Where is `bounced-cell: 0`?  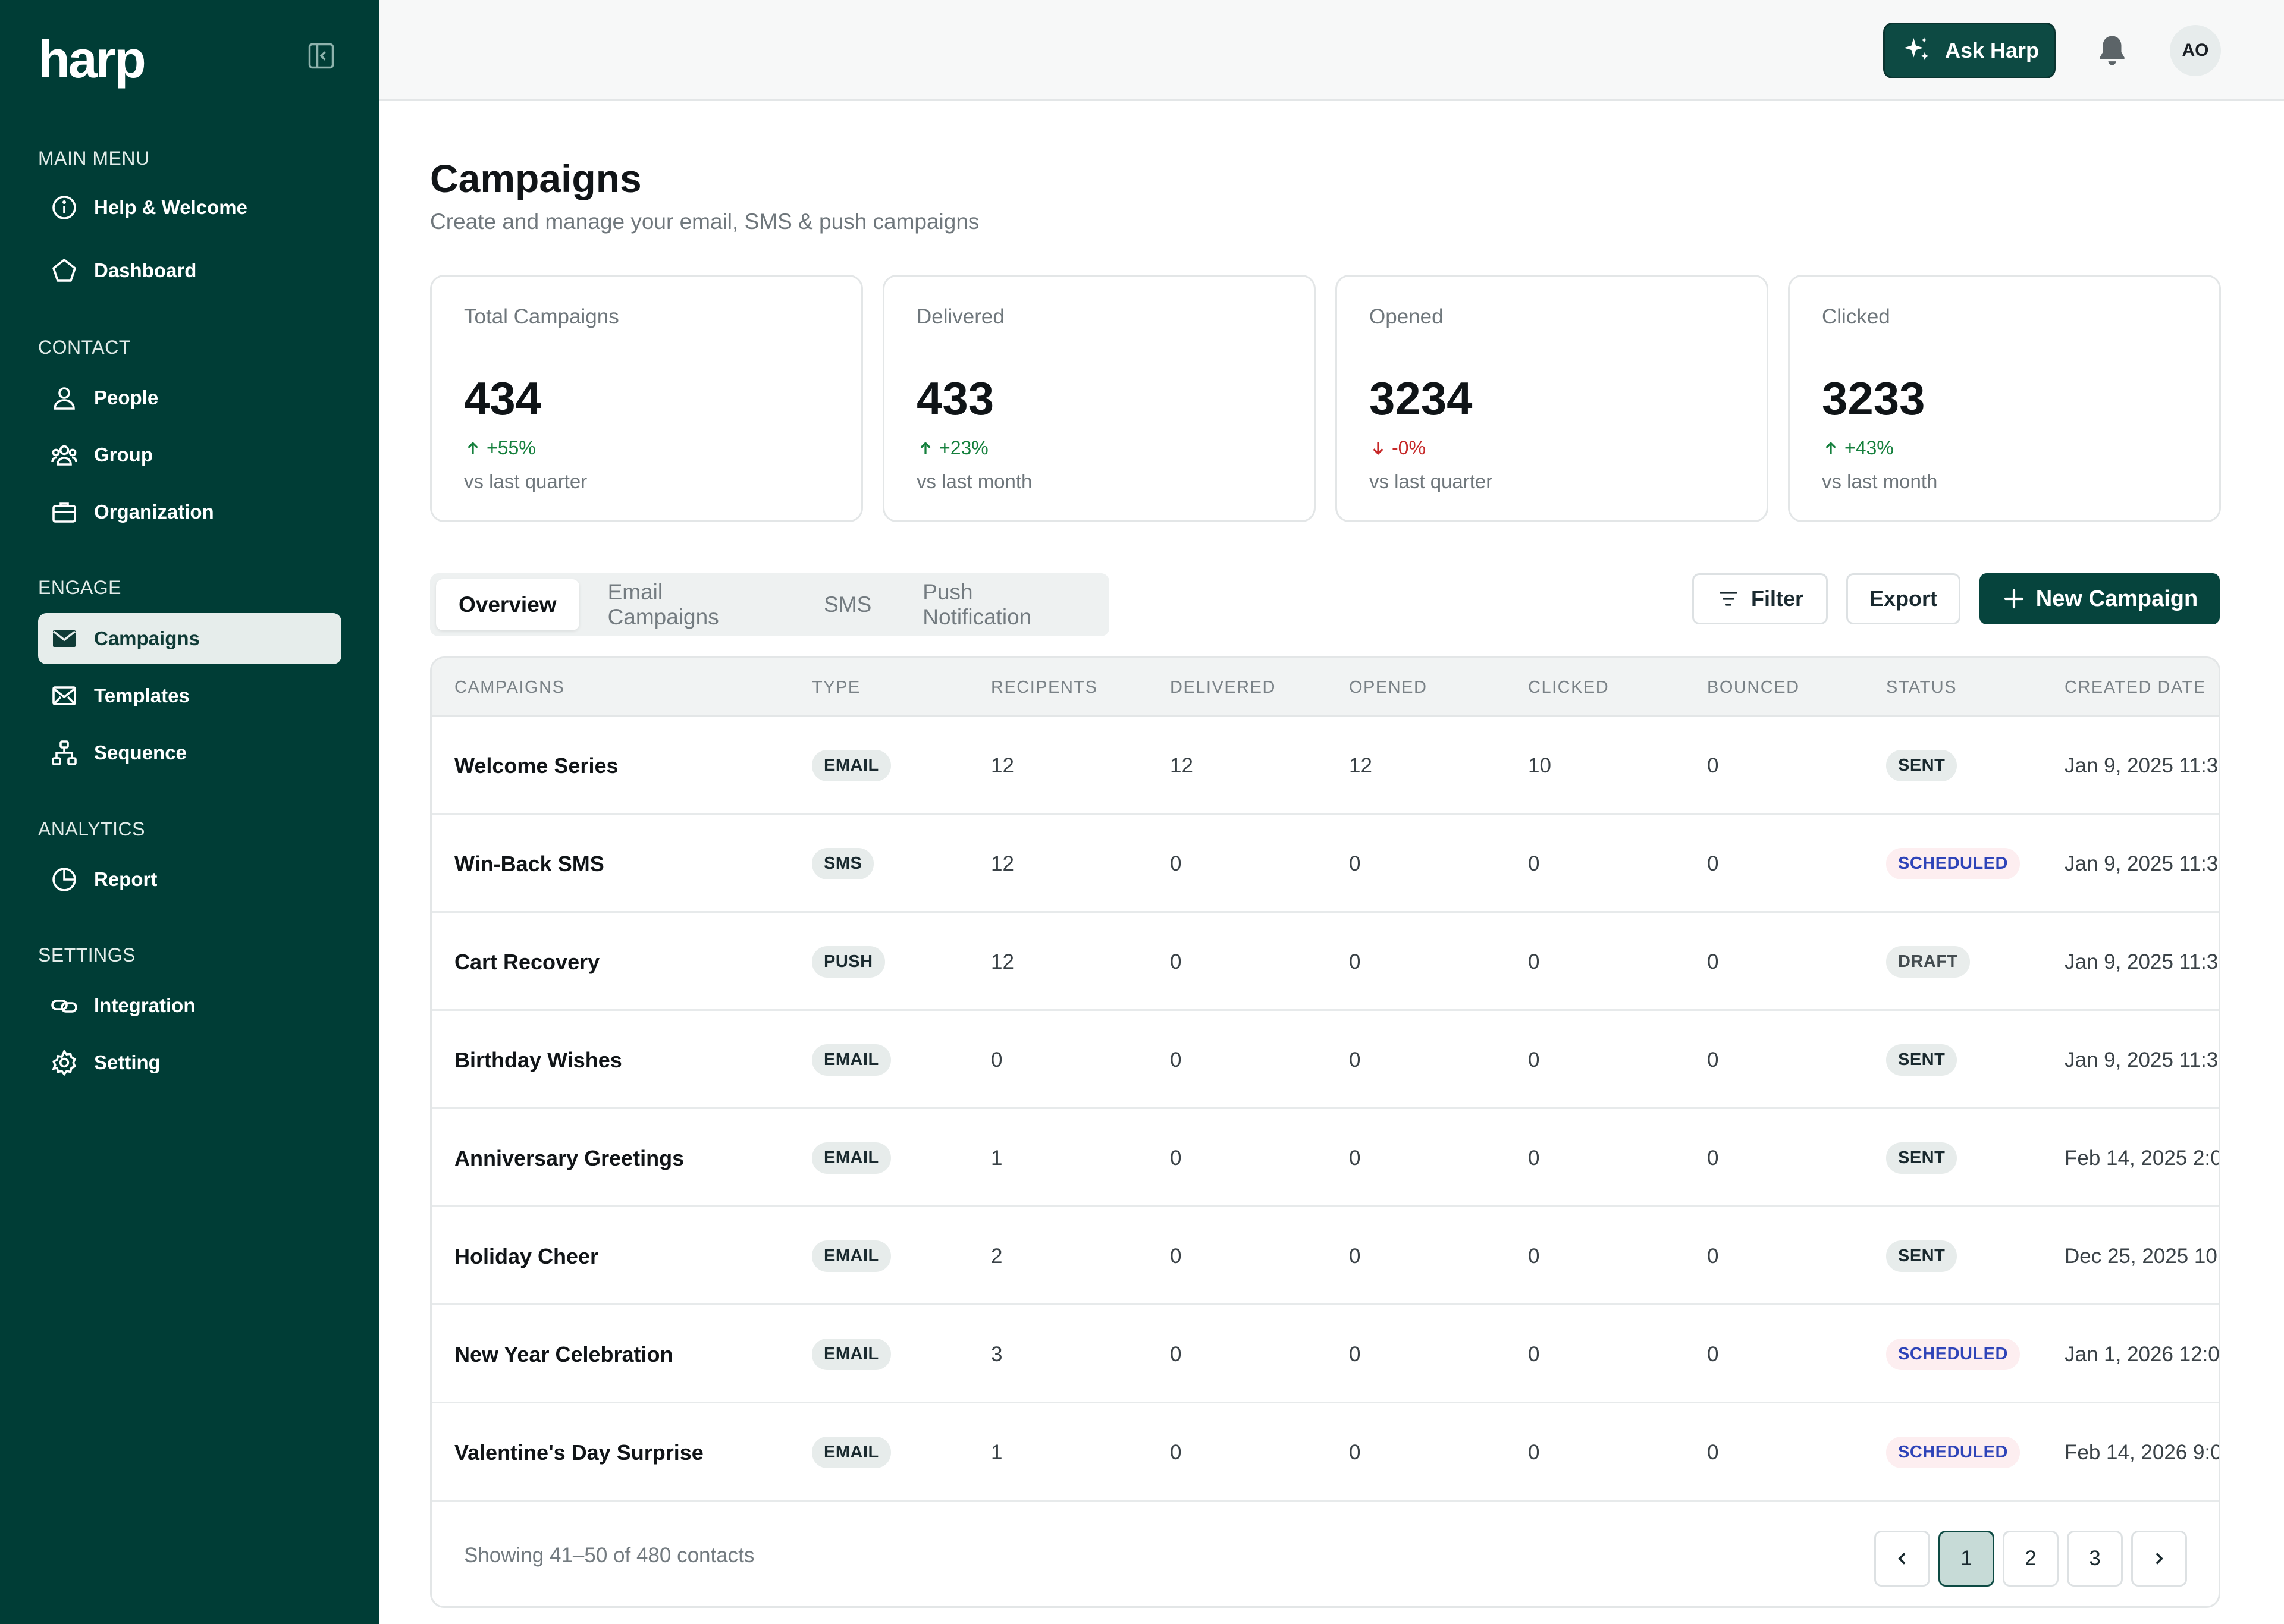
bounced-cell: 0 is located at coordinates (1713, 765).